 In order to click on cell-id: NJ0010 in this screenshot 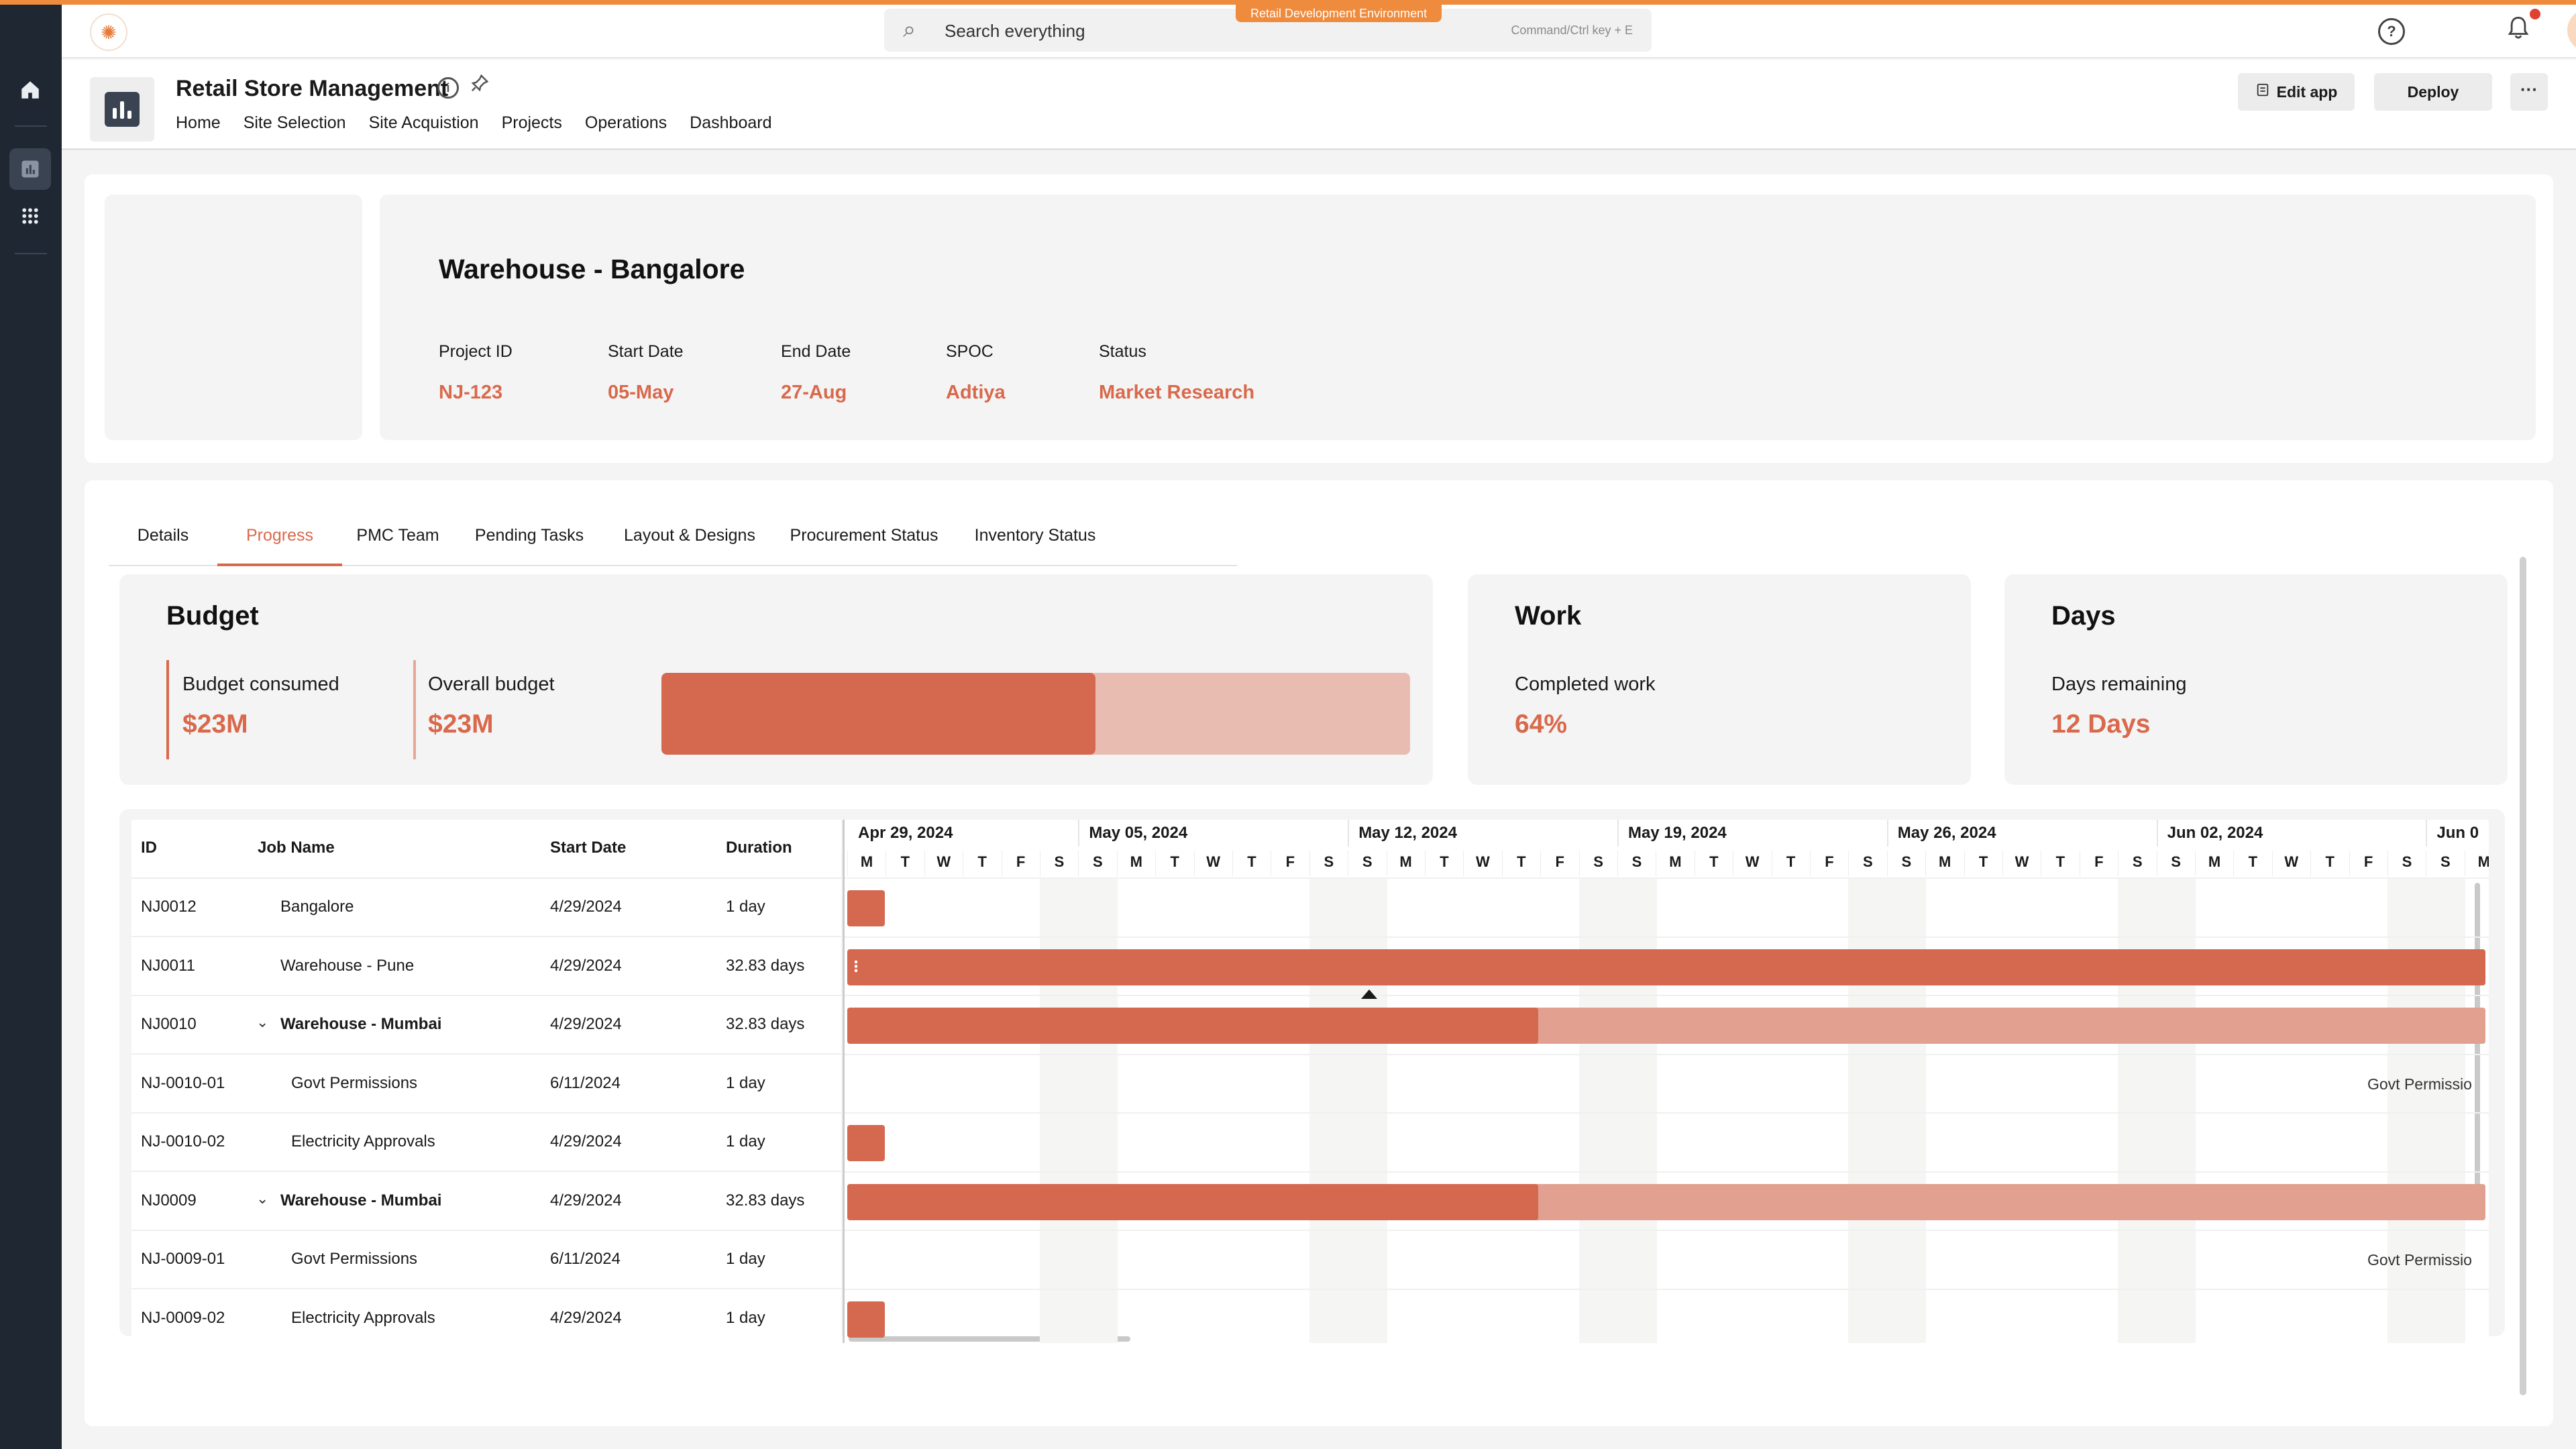, I will do `click(169, 1024)`.